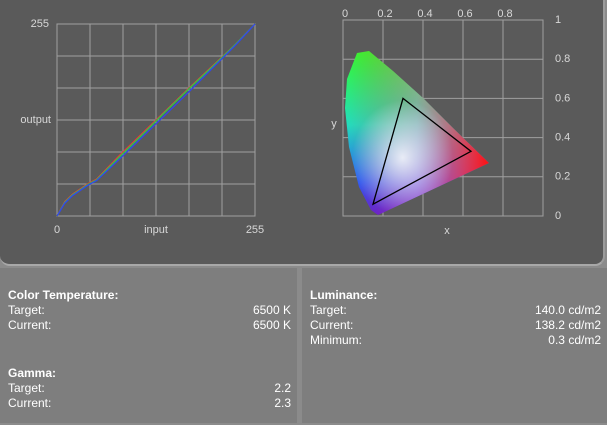 The width and height of the screenshot is (607, 425). I want to click on x-tick-label: 0.2, so click(384, 14).